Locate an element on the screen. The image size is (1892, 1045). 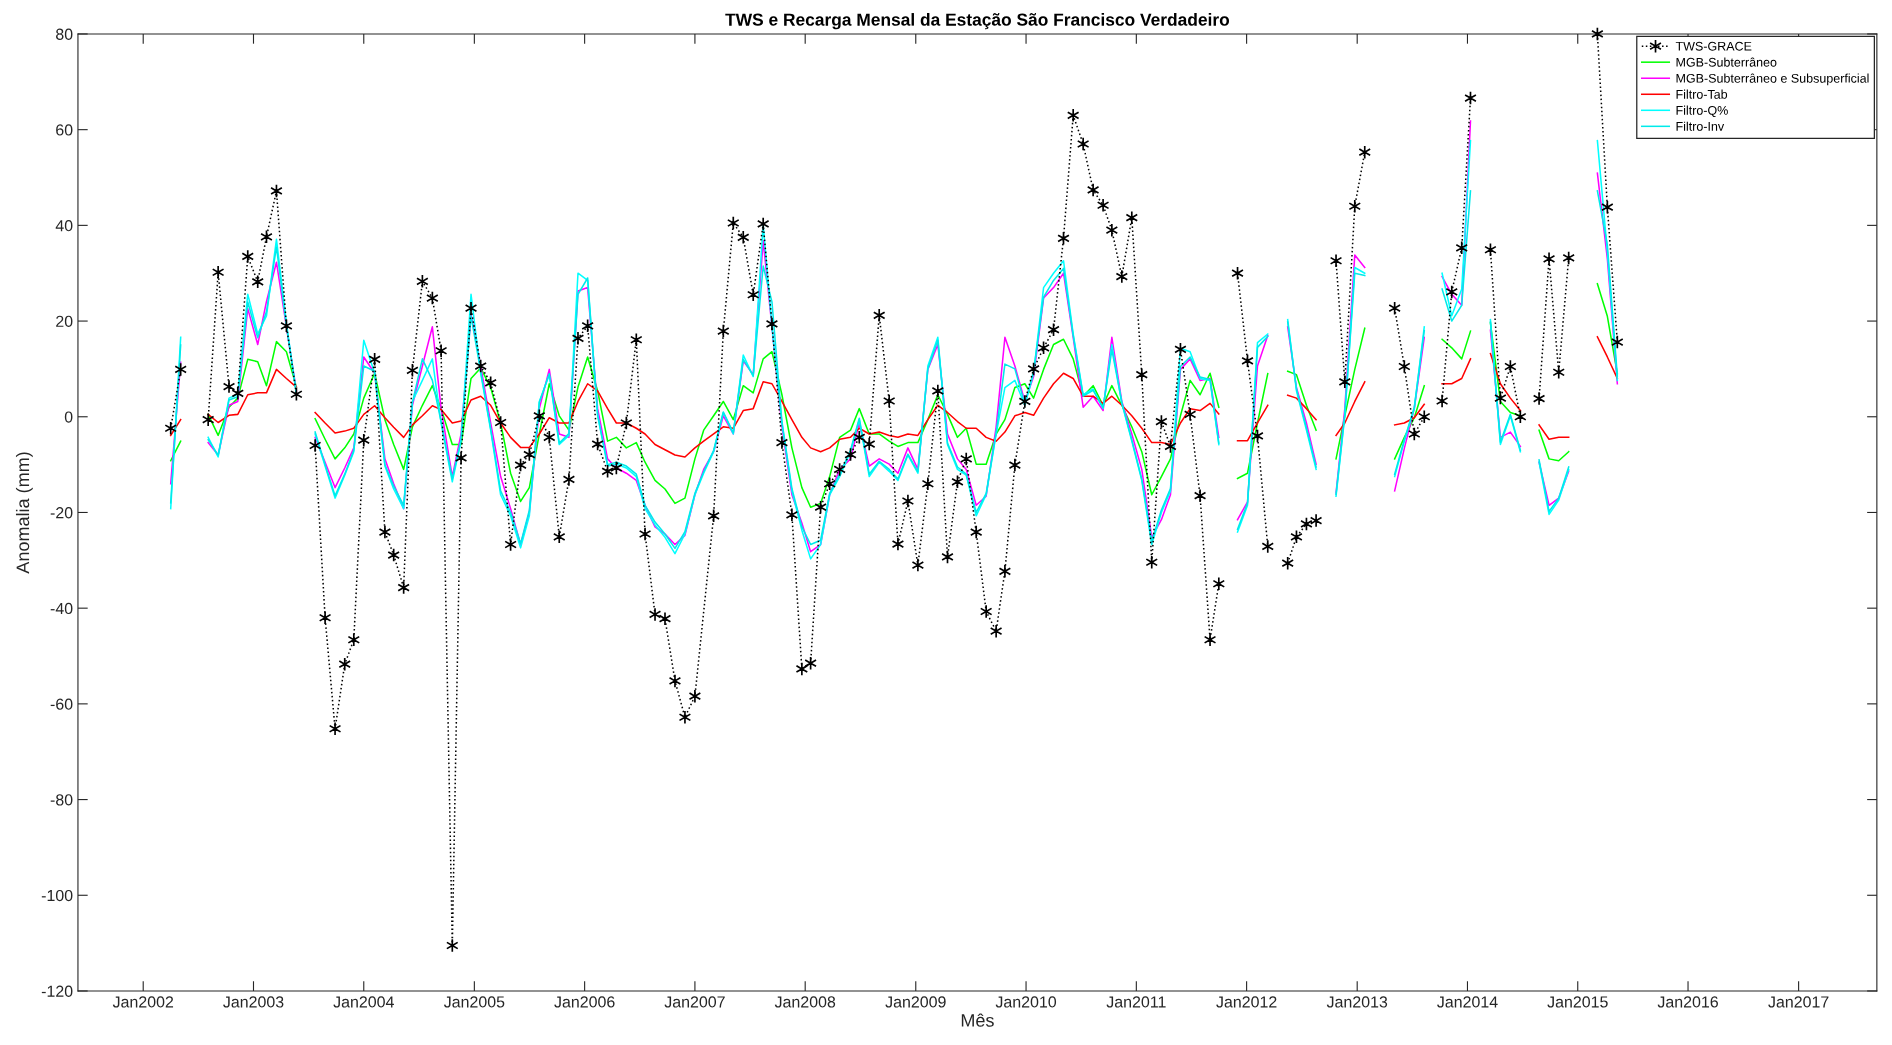
x-tick-label: Jan2003 is located at coordinates (253, 1002).